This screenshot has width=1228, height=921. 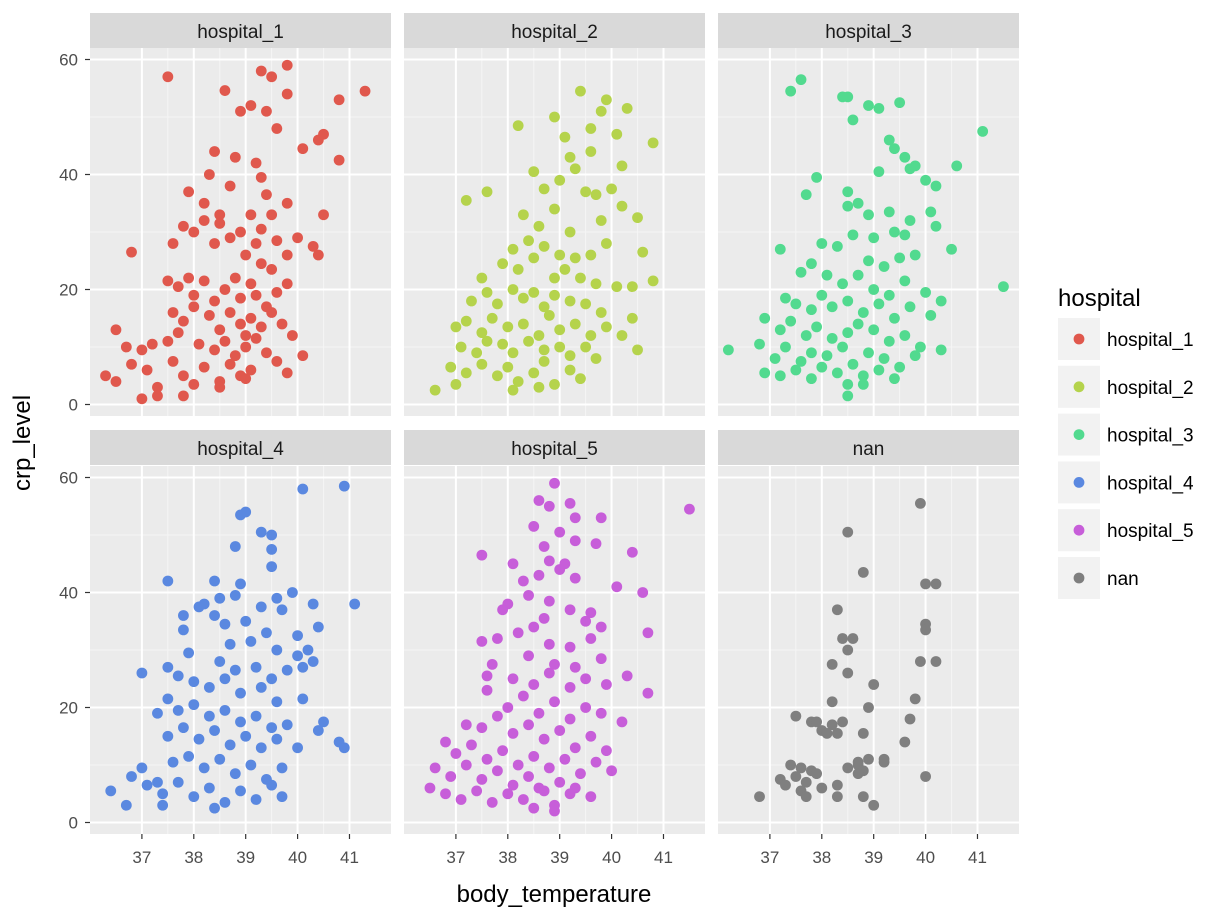 What do you see at coordinates (1150, 436) in the screenshot?
I see `legend-label-hospital_3: hospital_3` at bounding box center [1150, 436].